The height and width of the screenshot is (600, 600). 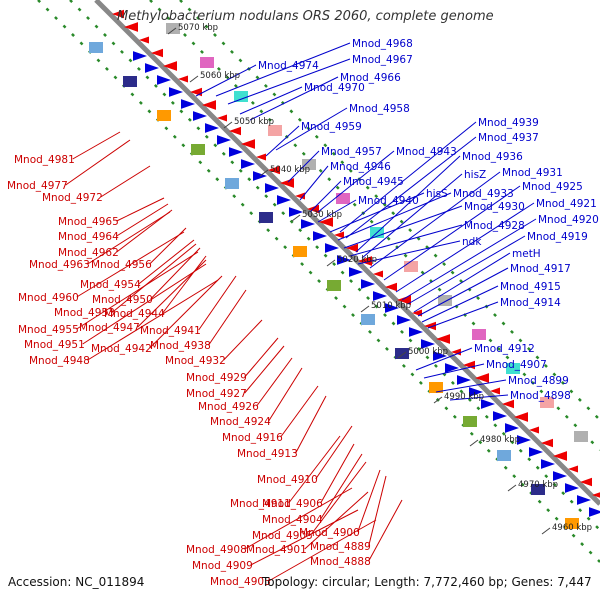 I want to click on gene-label: metH, so click(x=526, y=254).